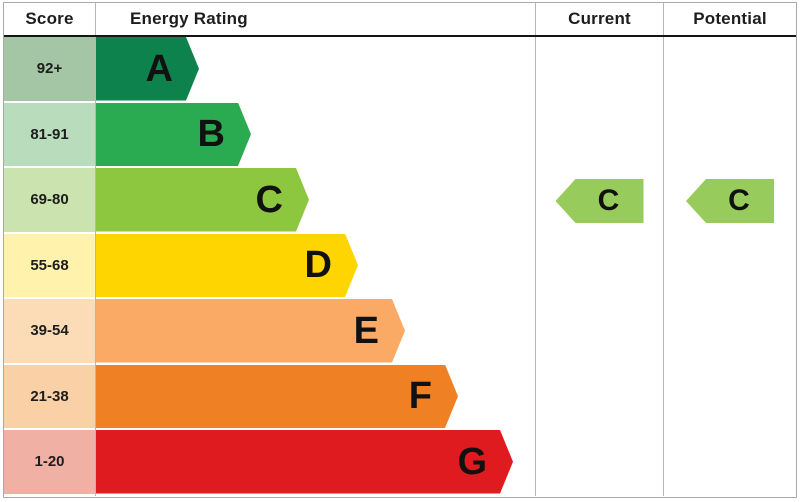 Image resolution: width=800 pixels, height=502 pixels. Describe the element at coordinates (316, 19) in the screenshot. I see `energy-rating-column-header: Energy Rating` at that location.